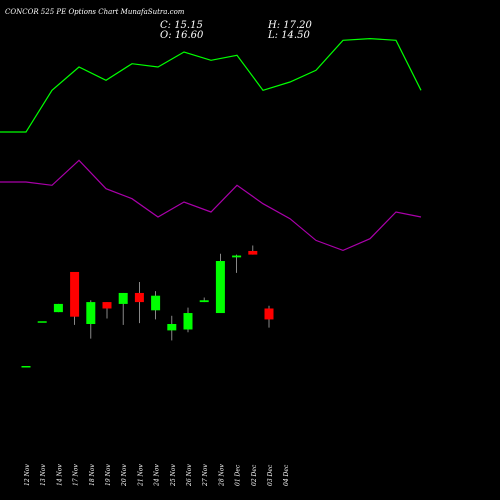 The height and width of the screenshot is (500, 500). I want to click on x-tick-label: 26 Nov, so click(189, 475).